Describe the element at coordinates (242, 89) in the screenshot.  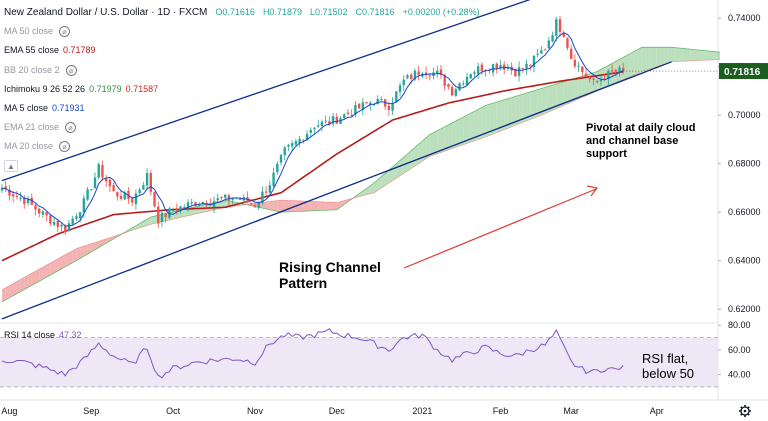
I see `indicator-row-ichimoku: Ichimoku 9 26 52 26 0.71979 0.71587` at that location.